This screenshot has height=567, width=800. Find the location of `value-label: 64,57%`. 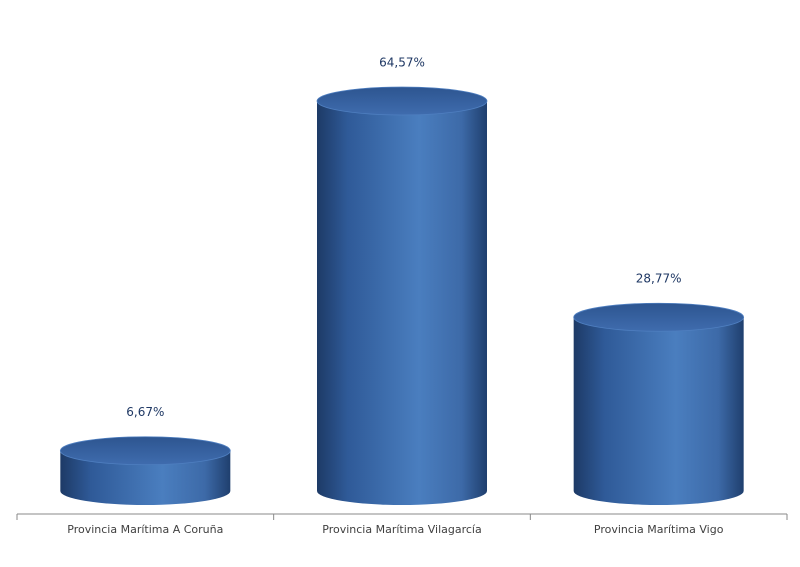

value-label: 64,57% is located at coordinates (402, 62).